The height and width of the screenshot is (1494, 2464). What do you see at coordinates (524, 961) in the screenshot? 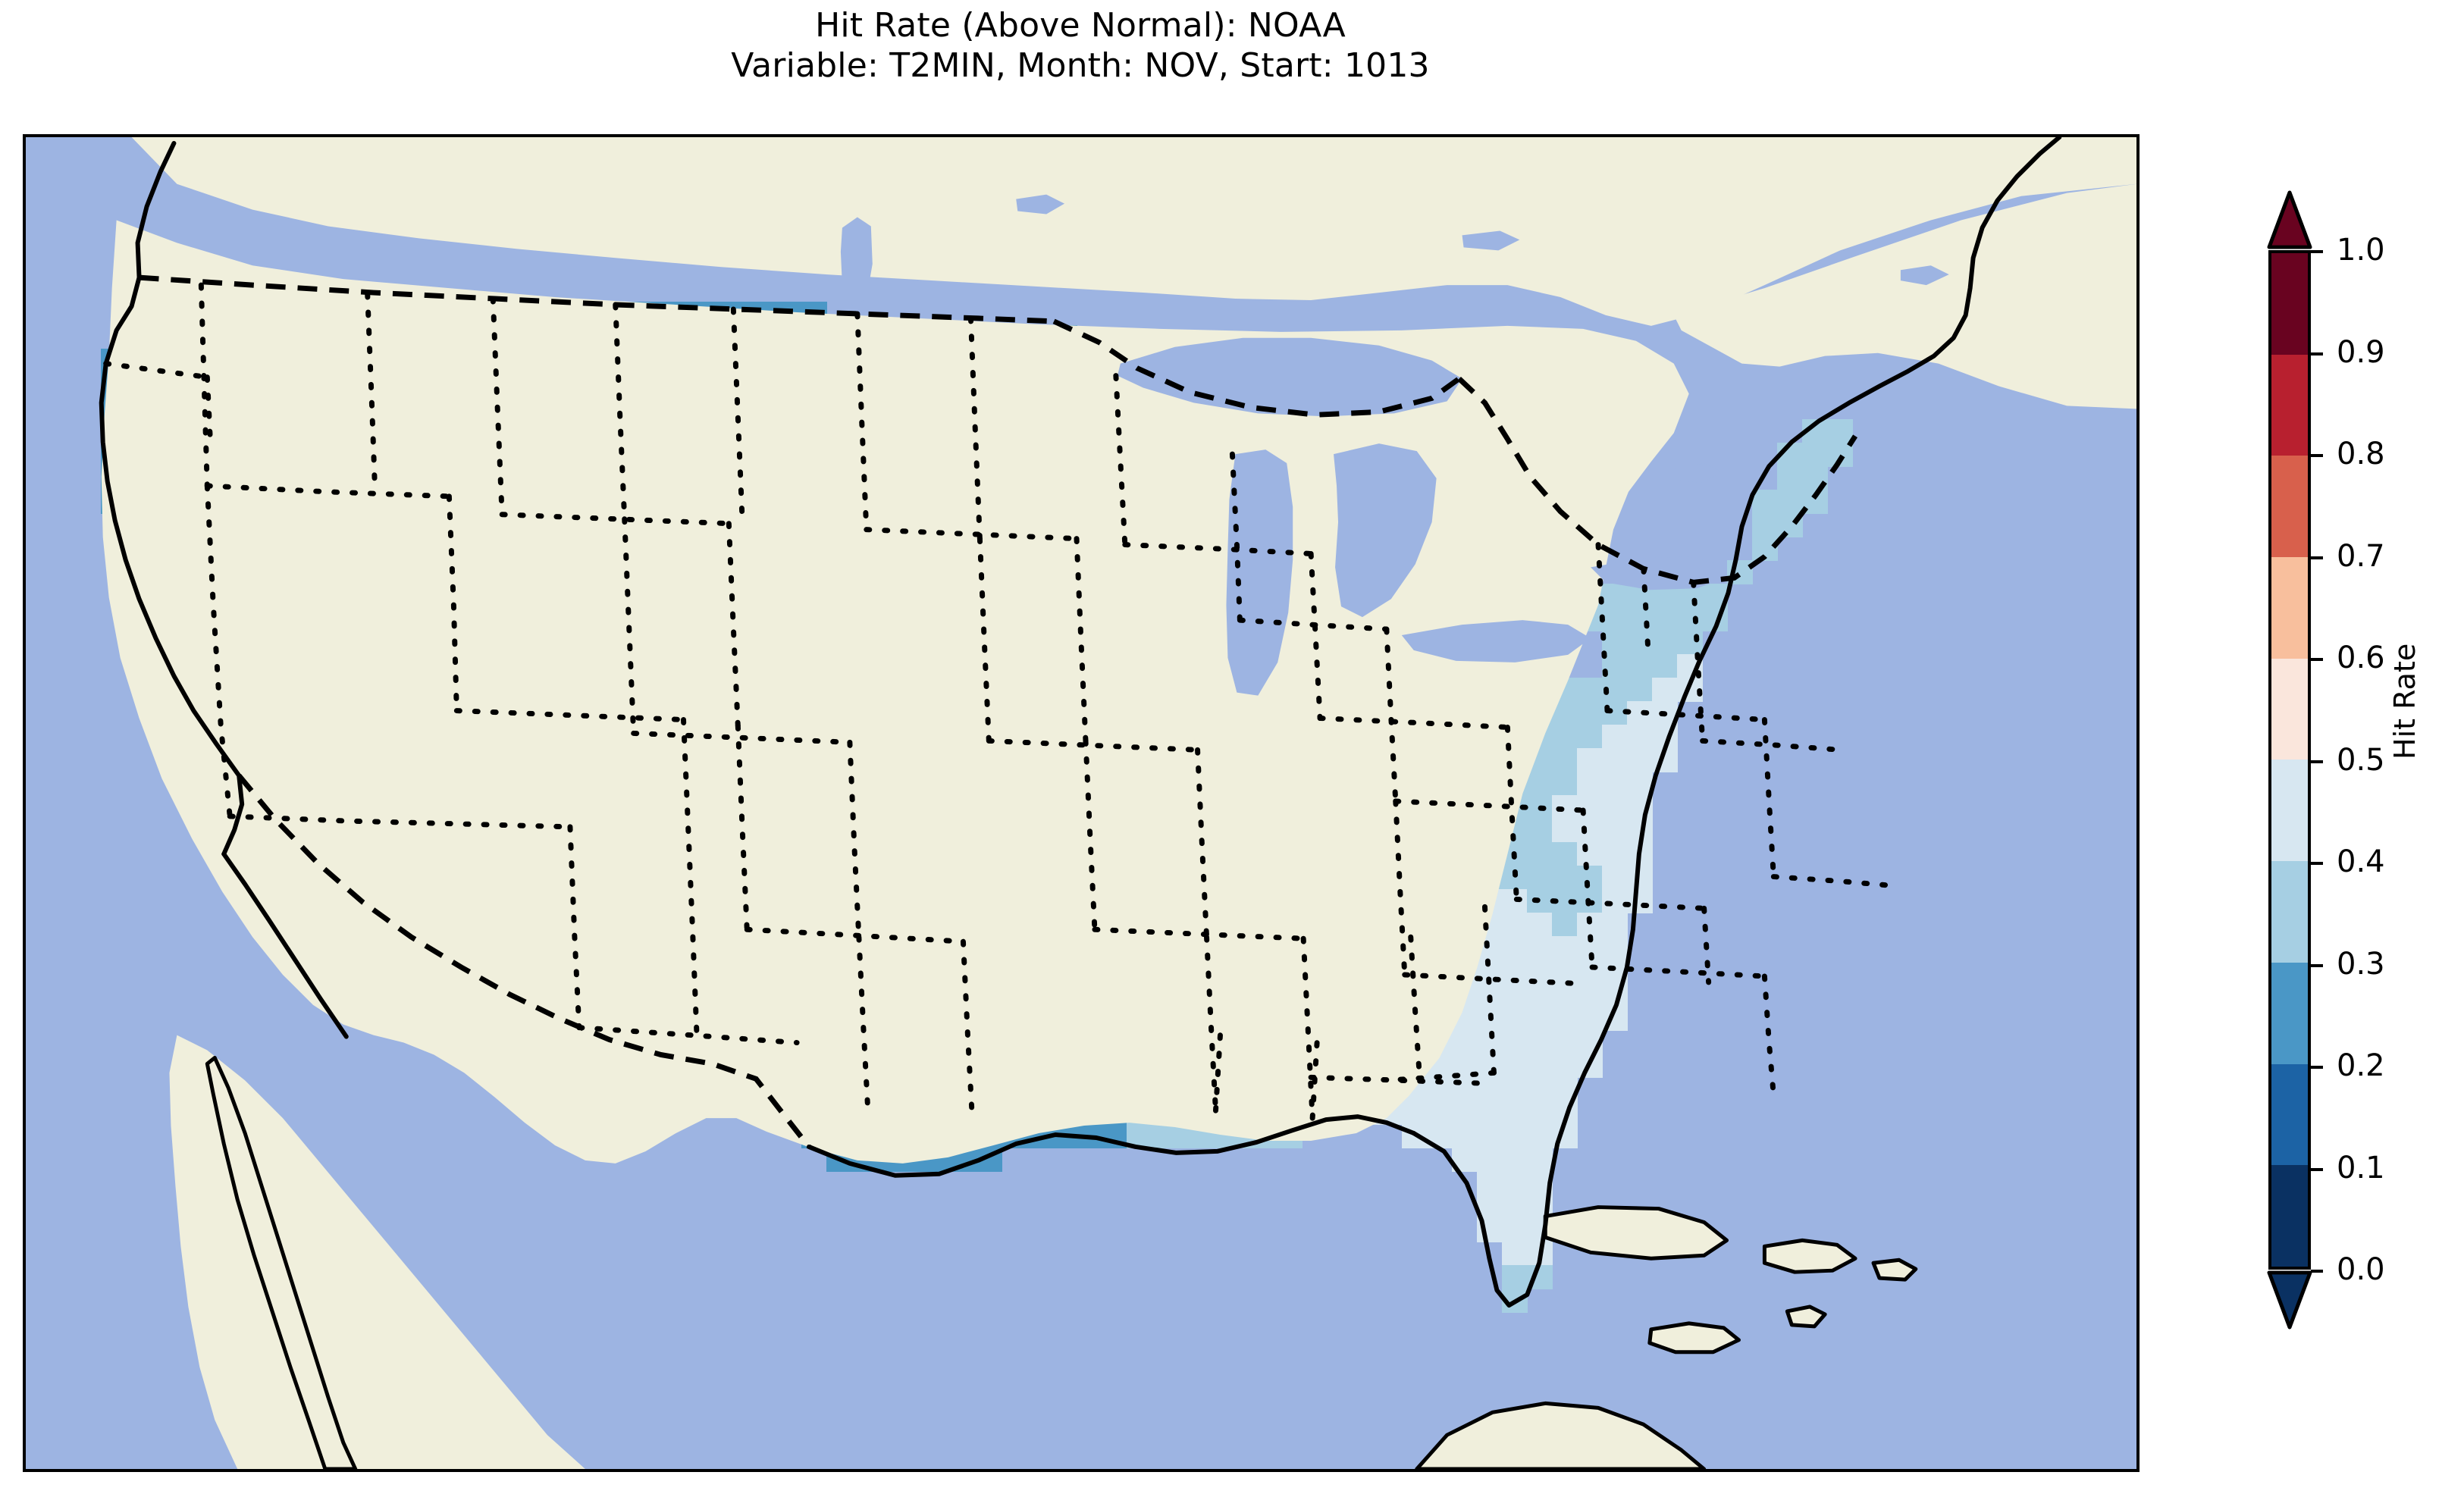
I see `us-mexico-border` at bounding box center [524, 961].